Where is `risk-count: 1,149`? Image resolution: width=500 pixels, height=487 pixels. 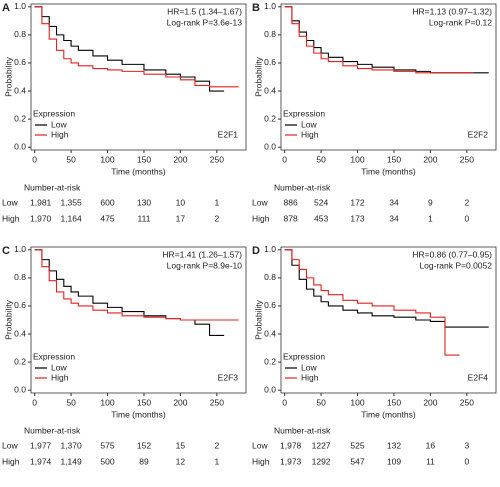 risk-count: 1,149 is located at coordinates (71, 461).